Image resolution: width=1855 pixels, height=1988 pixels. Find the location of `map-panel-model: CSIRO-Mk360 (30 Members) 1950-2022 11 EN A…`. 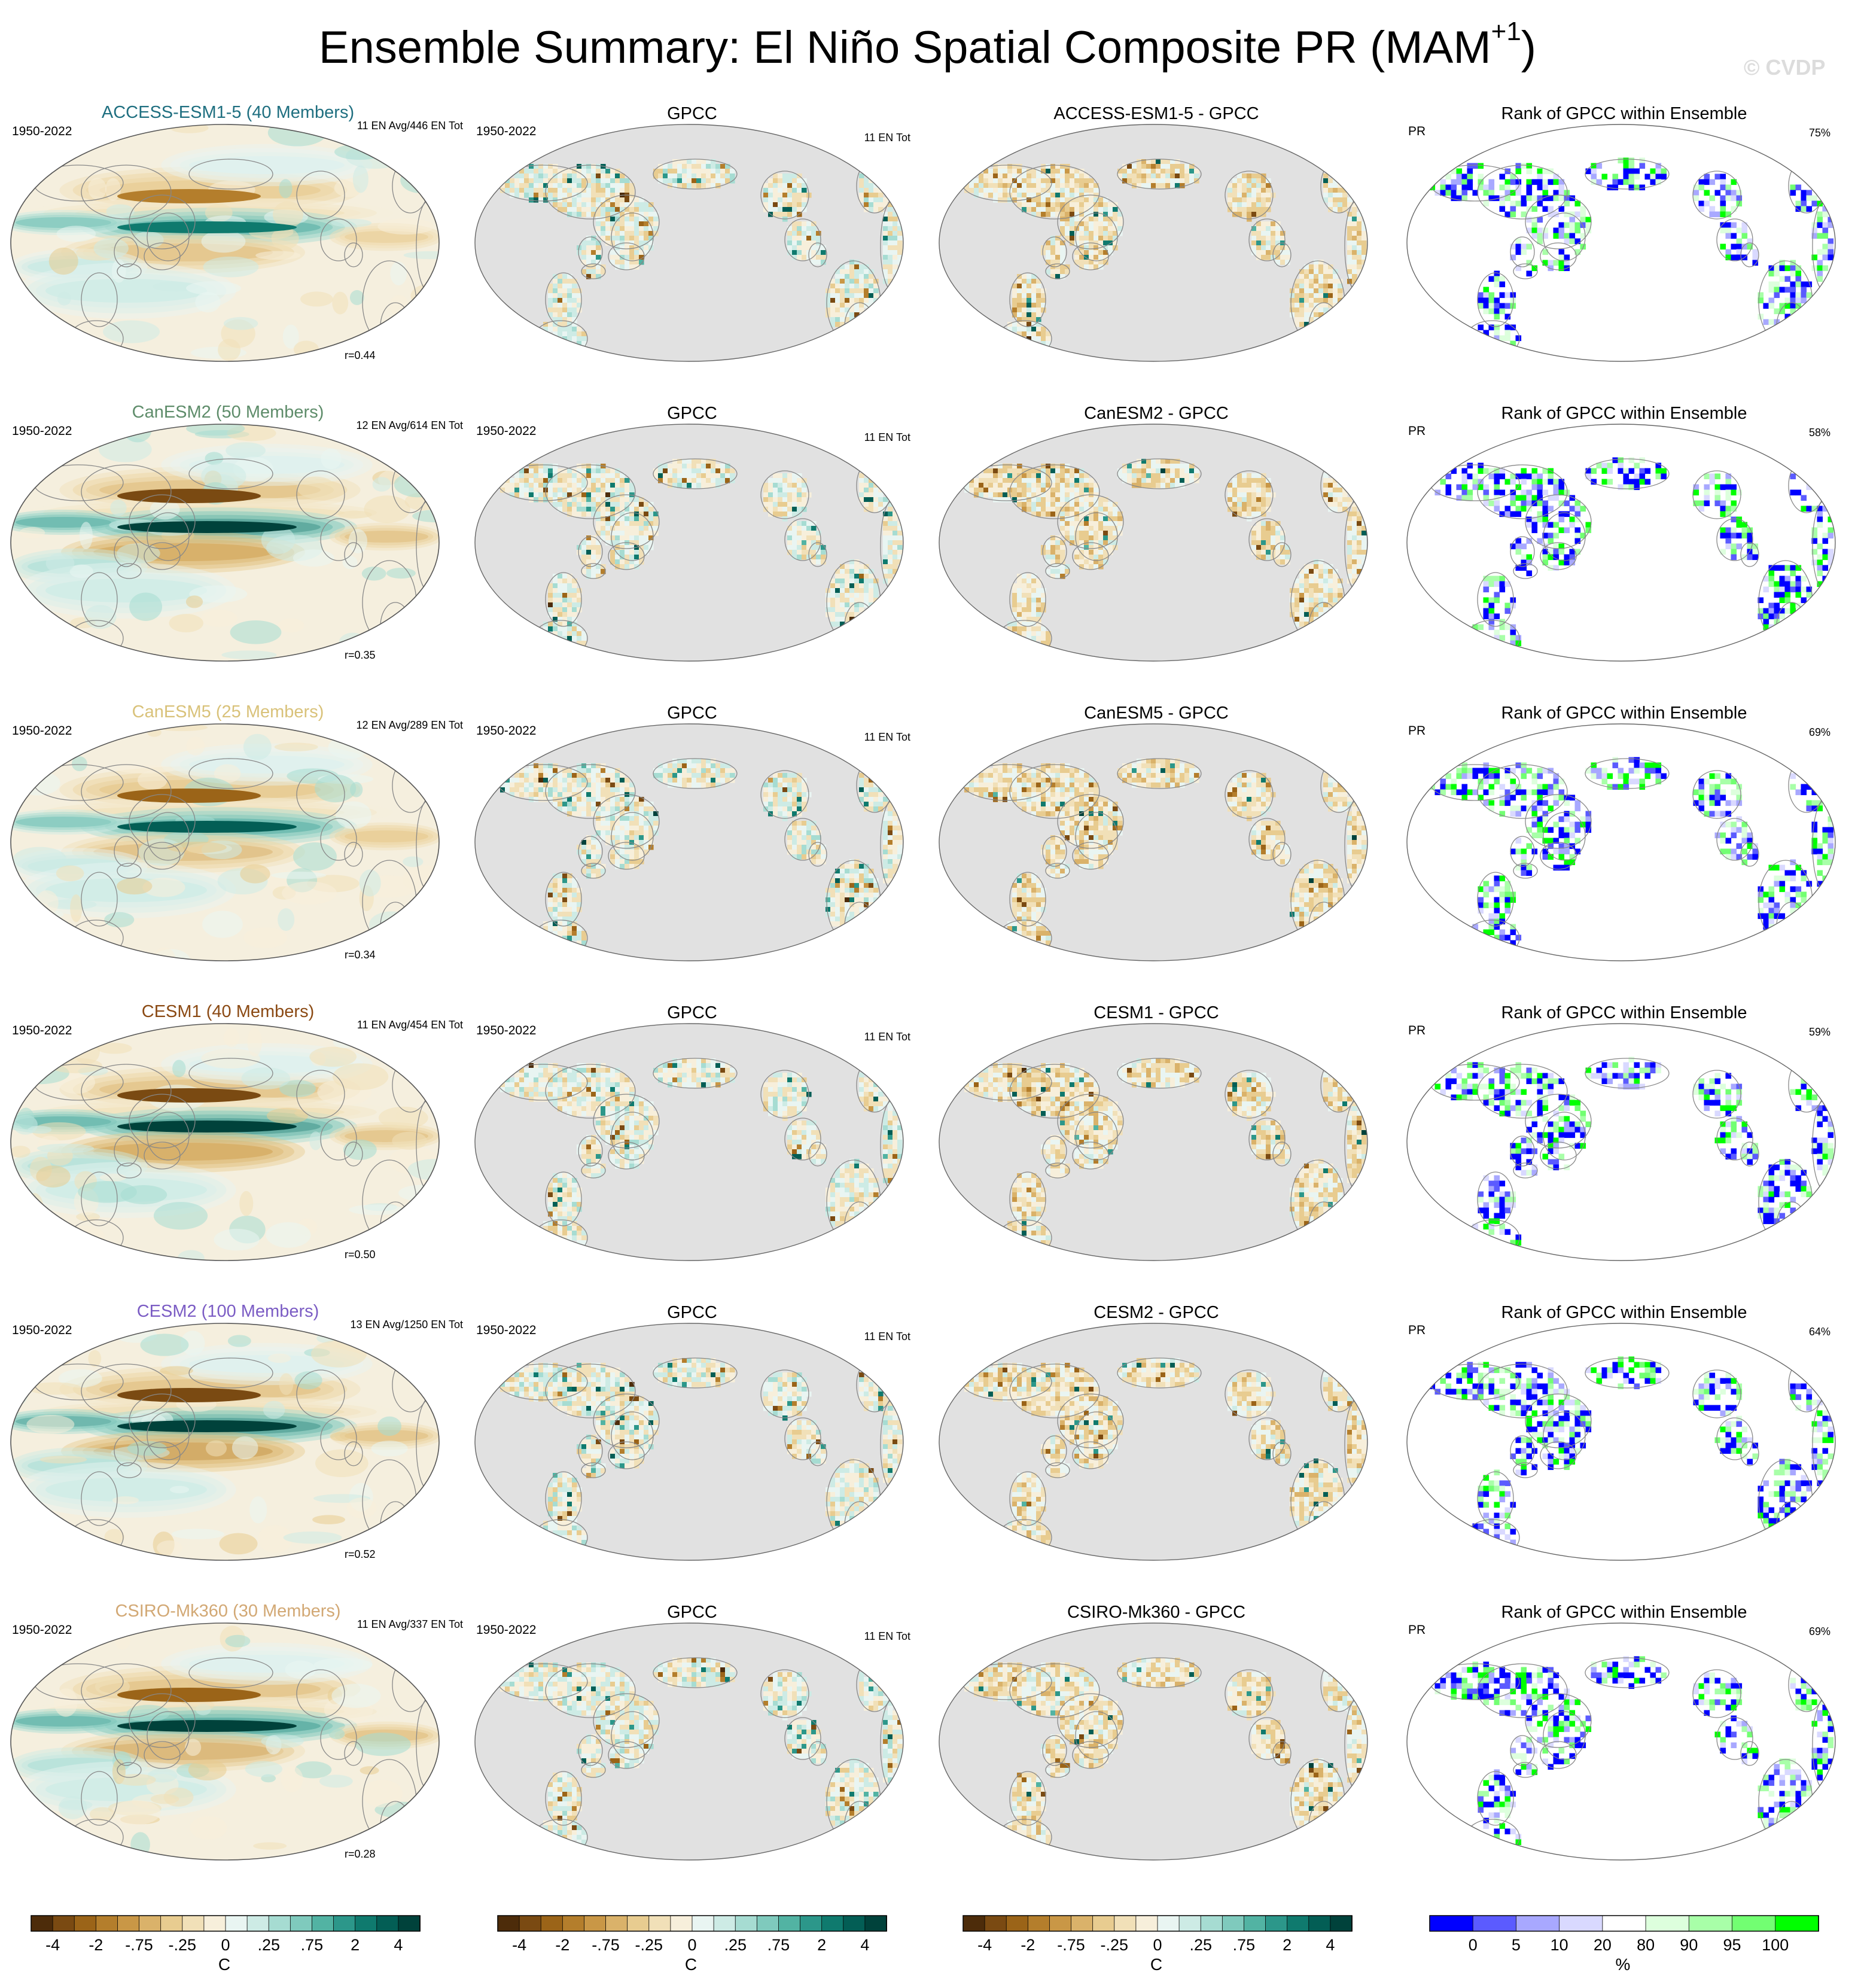

map-panel-model: CSIRO-Mk360 (30 Members) 1950-2022 11 EN A… is located at coordinates (236, 1734).